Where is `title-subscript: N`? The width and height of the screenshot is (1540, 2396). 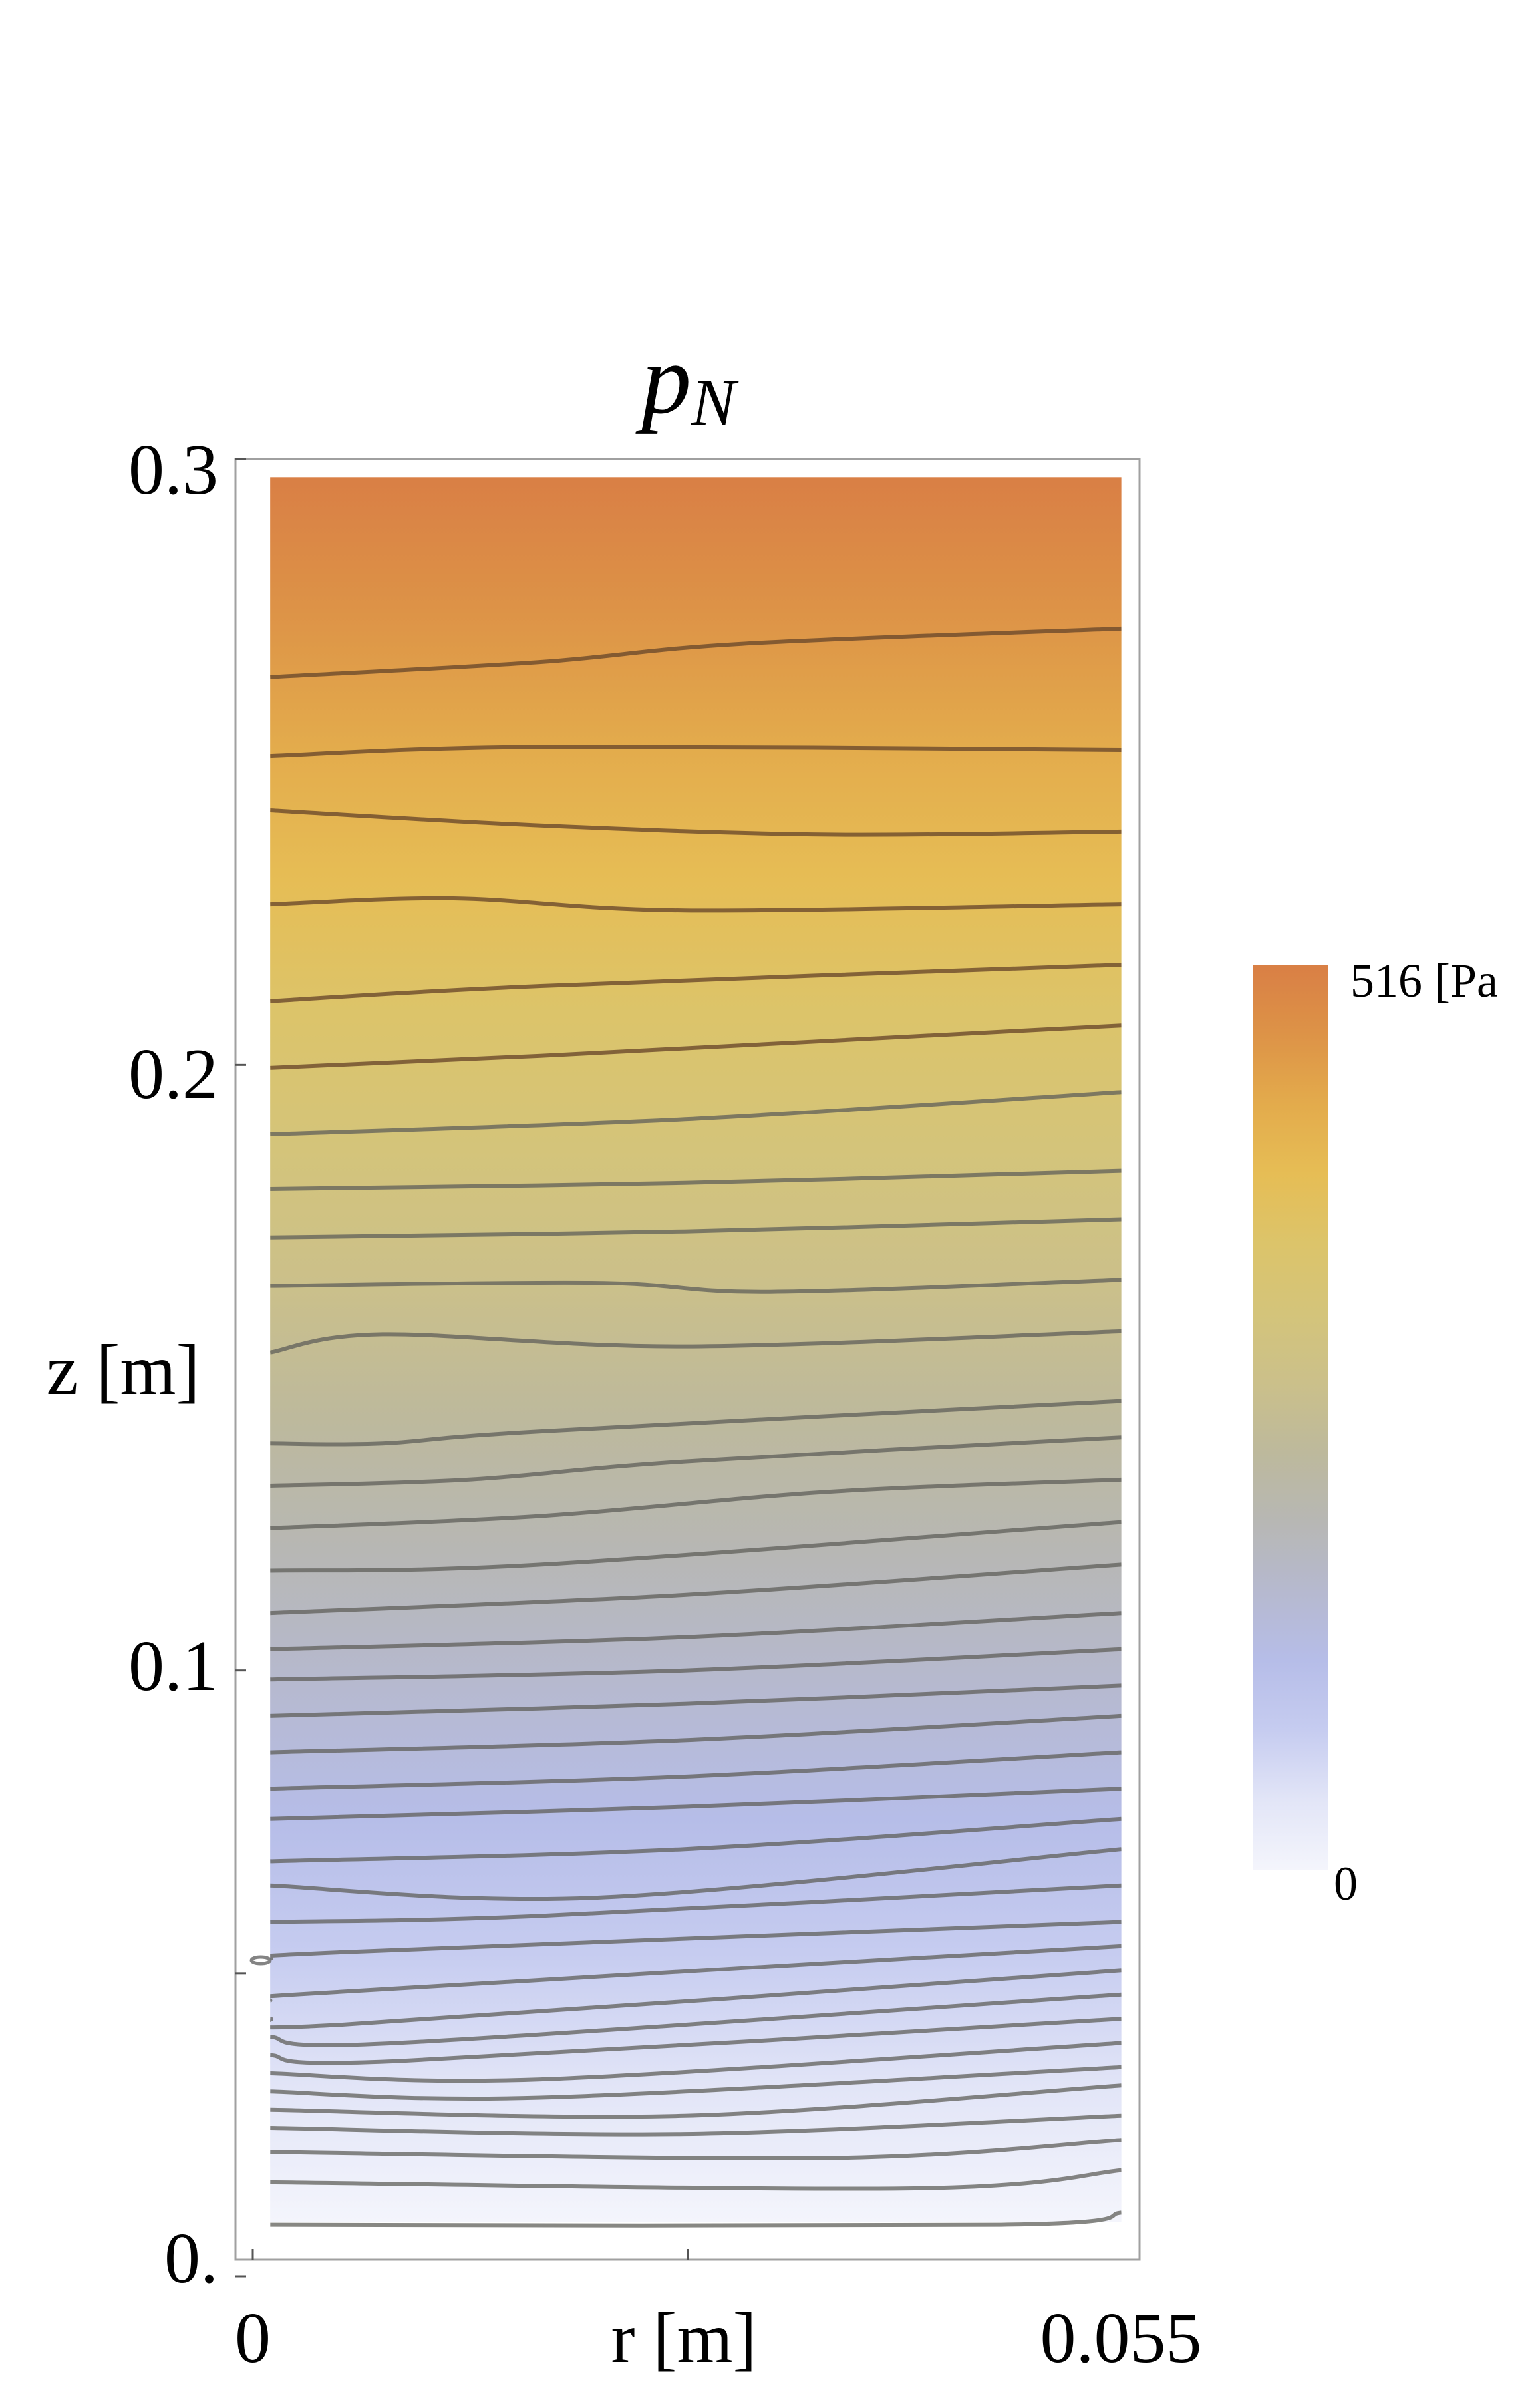
title-subscript: N is located at coordinates (715, 402).